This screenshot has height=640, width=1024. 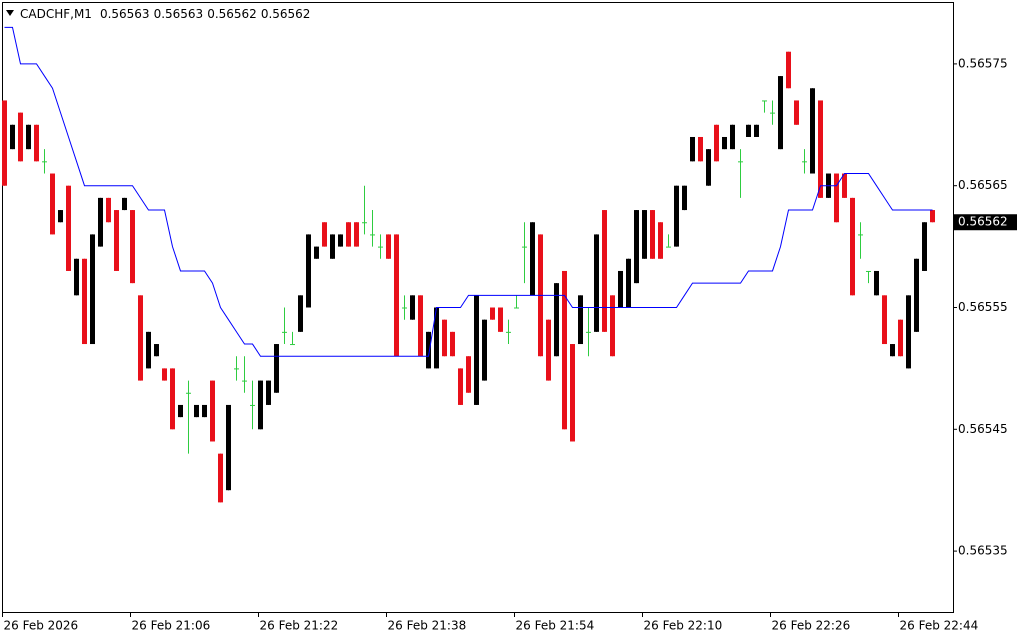 What do you see at coordinates (299, 626) in the screenshot?
I see `x-tick-label: 26 Feb 21:22` at bounding box center [299, 626].